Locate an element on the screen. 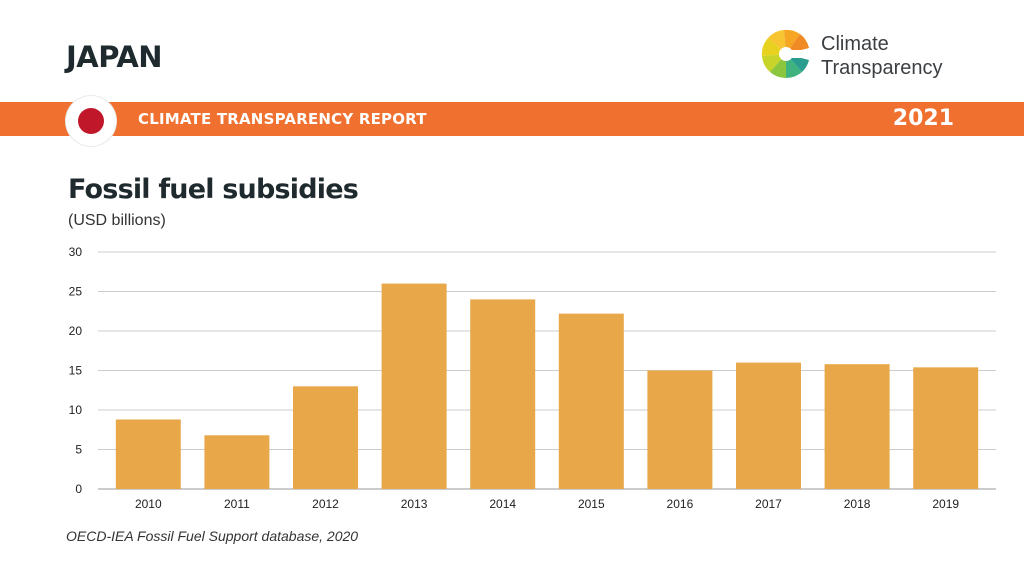 Image resolution: width=1024 pixels, height=576 pixels. climate-transparency-logo: Climate Transparency is located at coordinates (868, 54).